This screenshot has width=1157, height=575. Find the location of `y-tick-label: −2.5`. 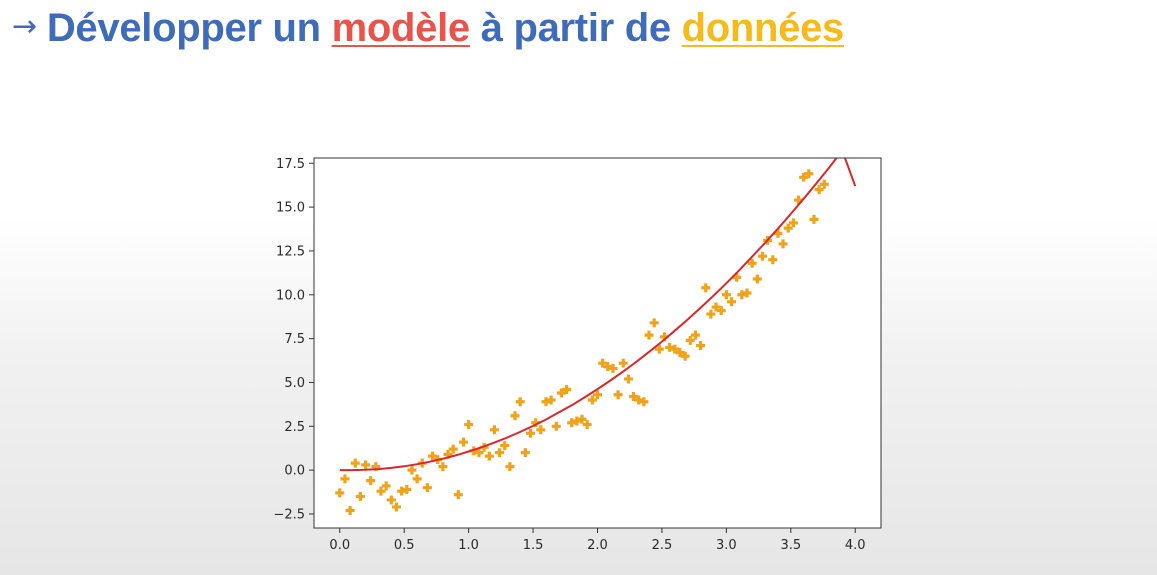

y-tick-label: −2.5 is located at coordinates (289, 514).